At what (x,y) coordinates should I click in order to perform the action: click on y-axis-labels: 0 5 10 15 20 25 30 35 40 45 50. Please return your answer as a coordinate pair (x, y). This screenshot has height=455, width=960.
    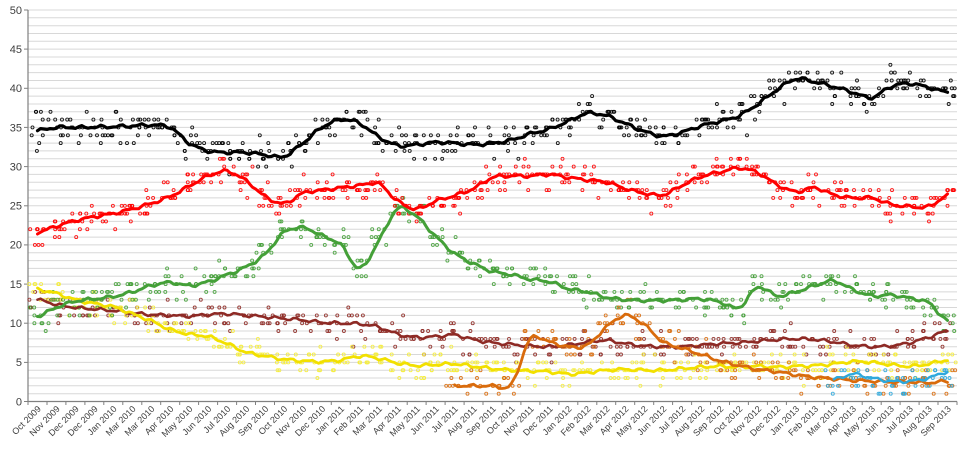
    Looking at the image, I should click on (16, 206).